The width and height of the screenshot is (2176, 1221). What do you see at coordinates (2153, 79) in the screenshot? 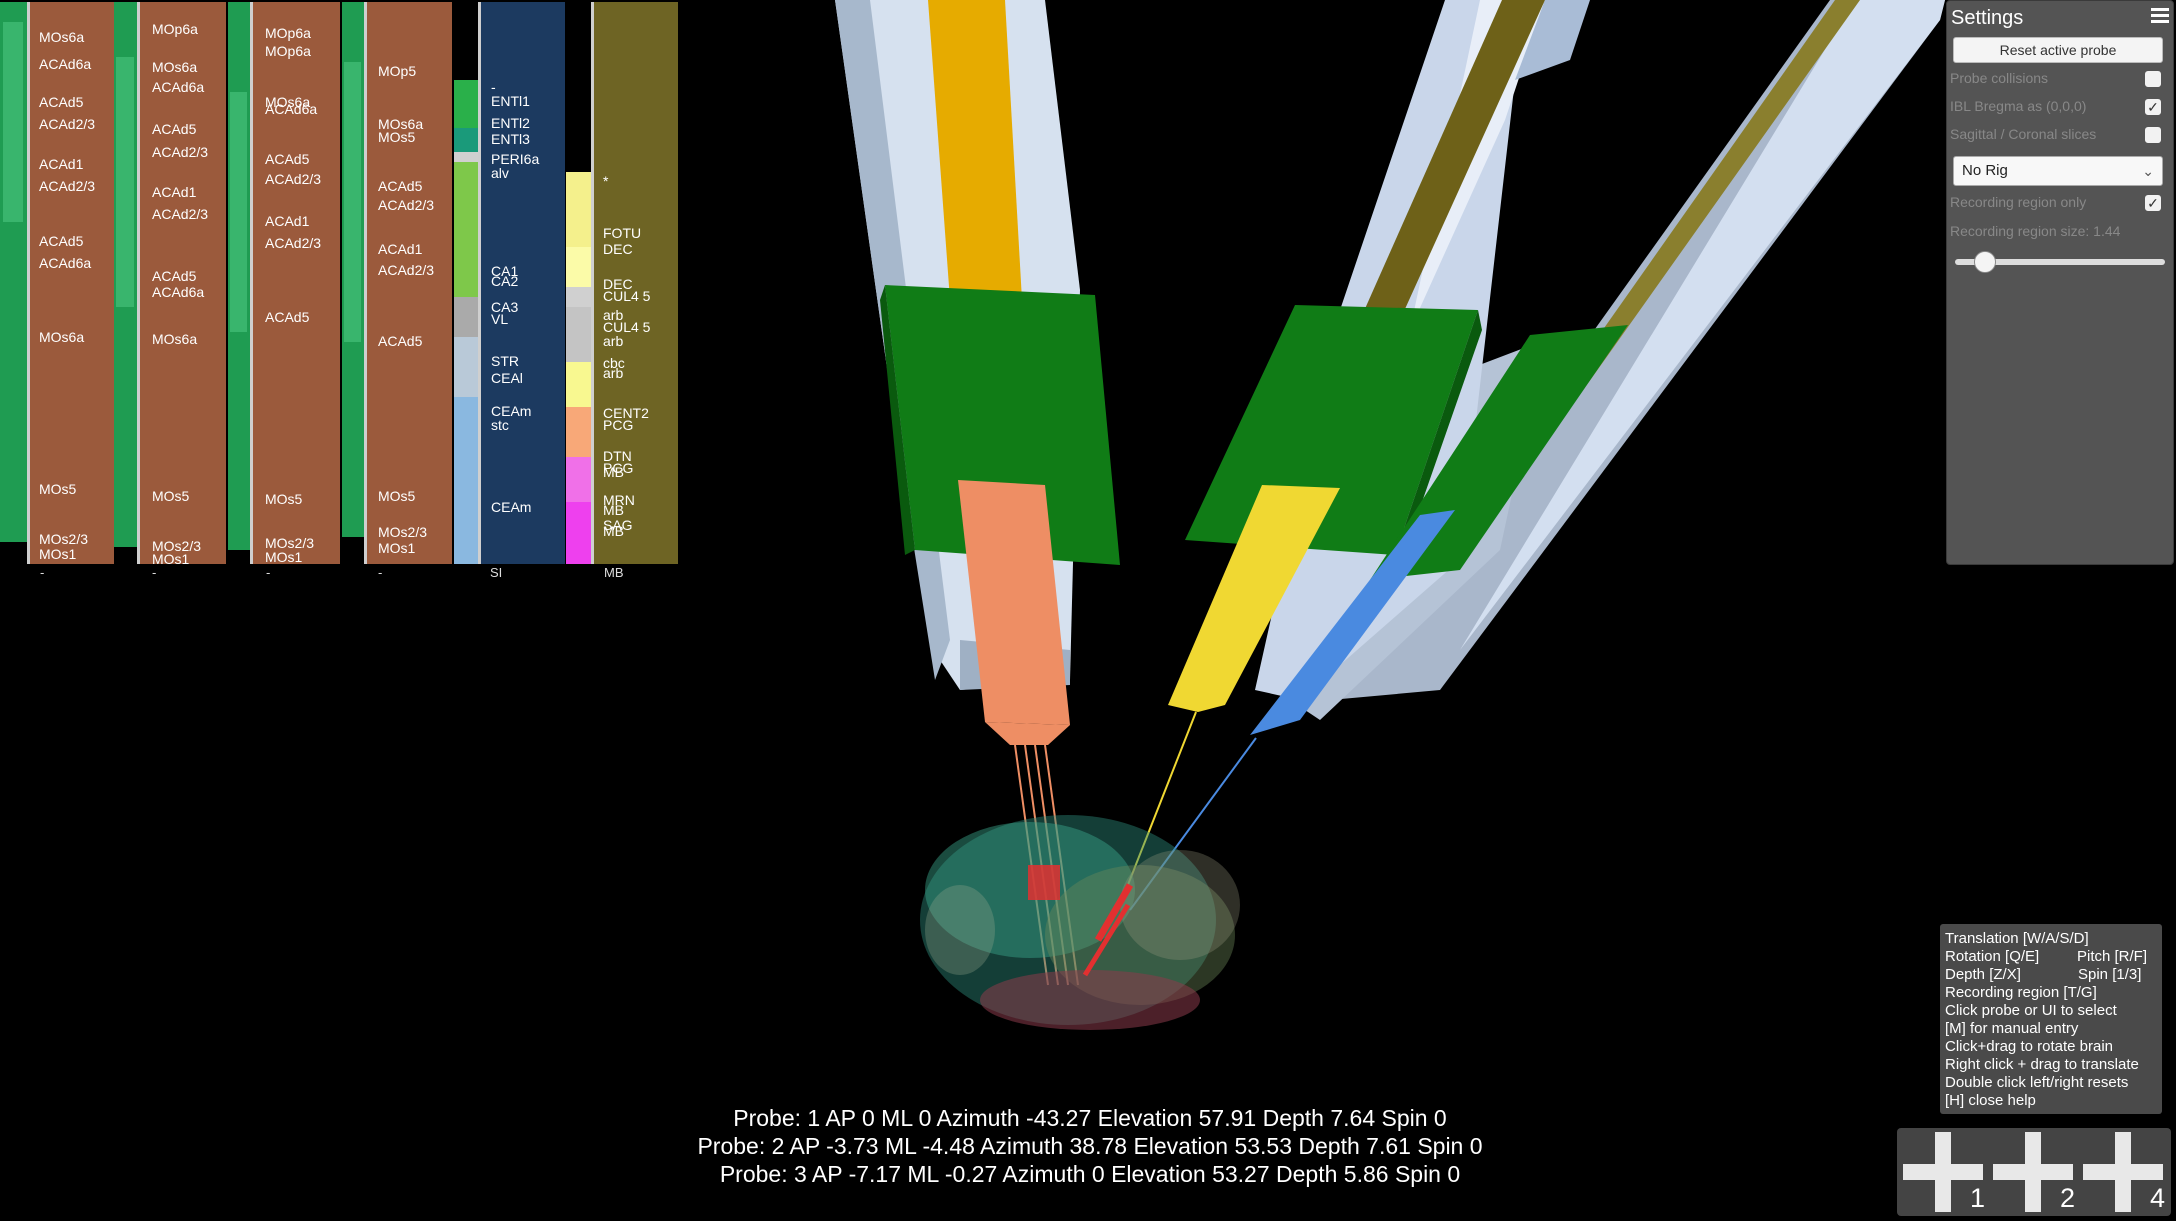
I see `probe-collisions-checkbox` at bounding box center [2153, 79].